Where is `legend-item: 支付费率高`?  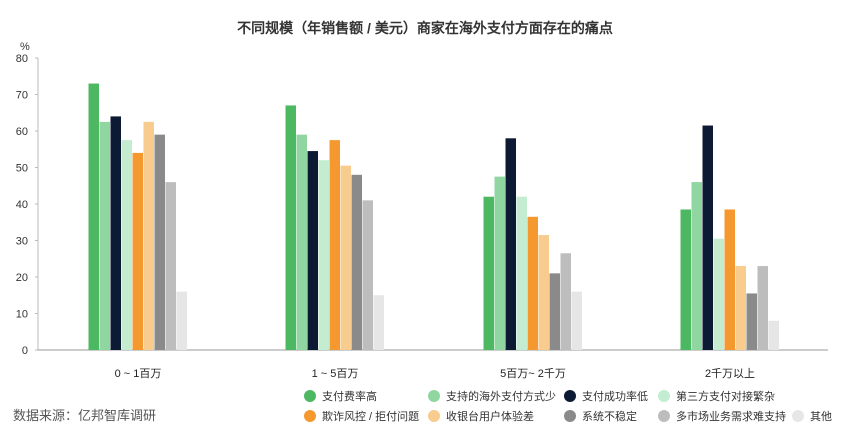 legend-item: 支付费率高 is located at coordinates (340, 396).